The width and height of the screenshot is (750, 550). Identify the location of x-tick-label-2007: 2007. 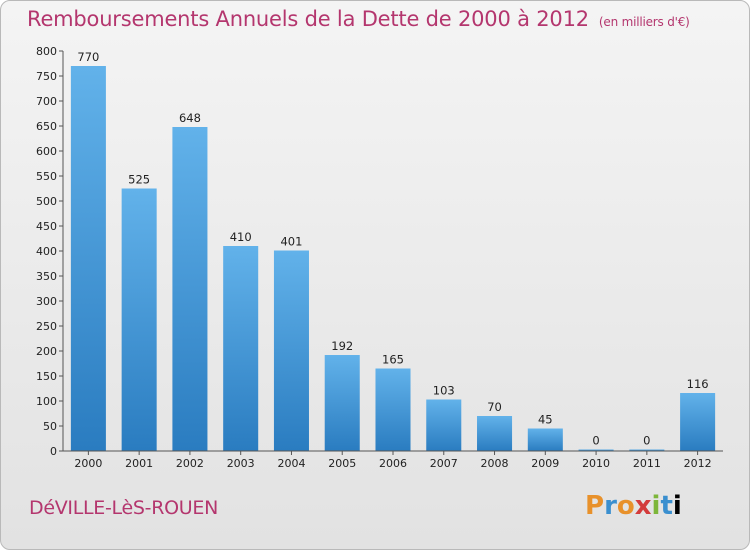
(444, 463).